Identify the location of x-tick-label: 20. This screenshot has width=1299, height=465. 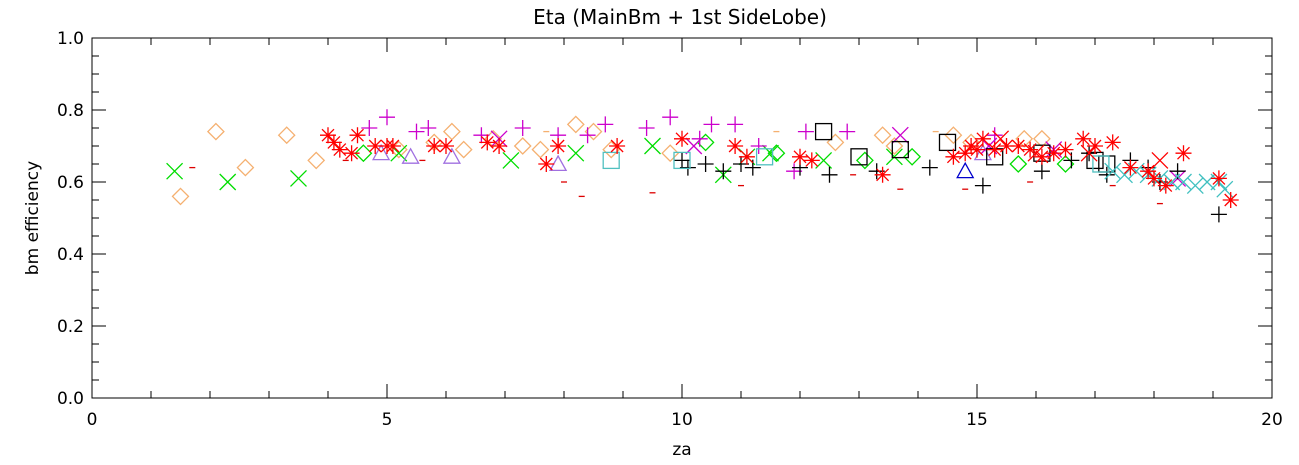
(1272, 420).